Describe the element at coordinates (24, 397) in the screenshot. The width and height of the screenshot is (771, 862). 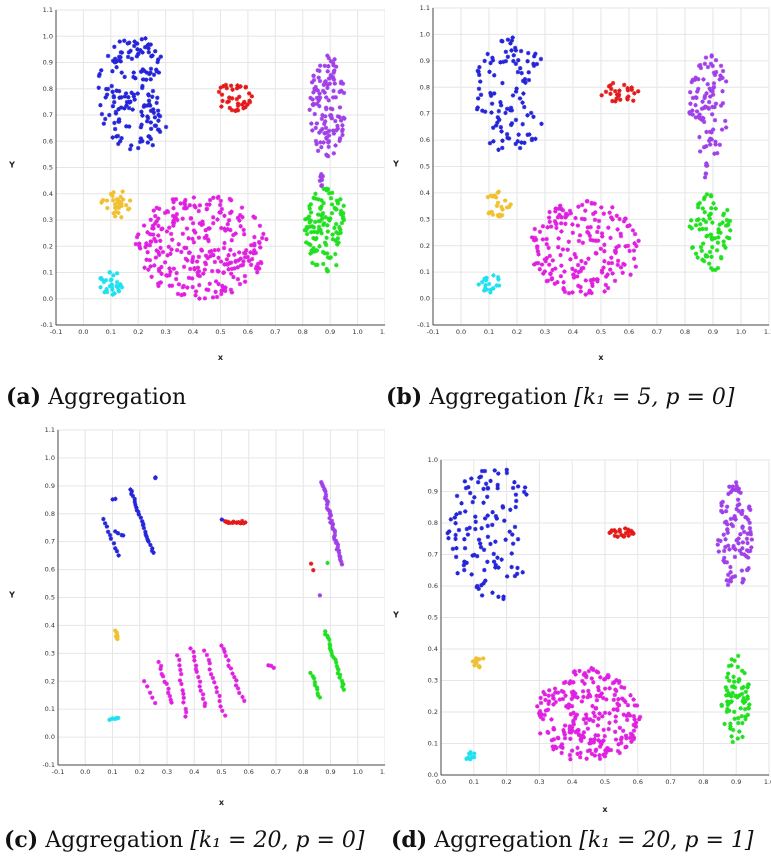
I see `caption-a-label: (a)` at that location.